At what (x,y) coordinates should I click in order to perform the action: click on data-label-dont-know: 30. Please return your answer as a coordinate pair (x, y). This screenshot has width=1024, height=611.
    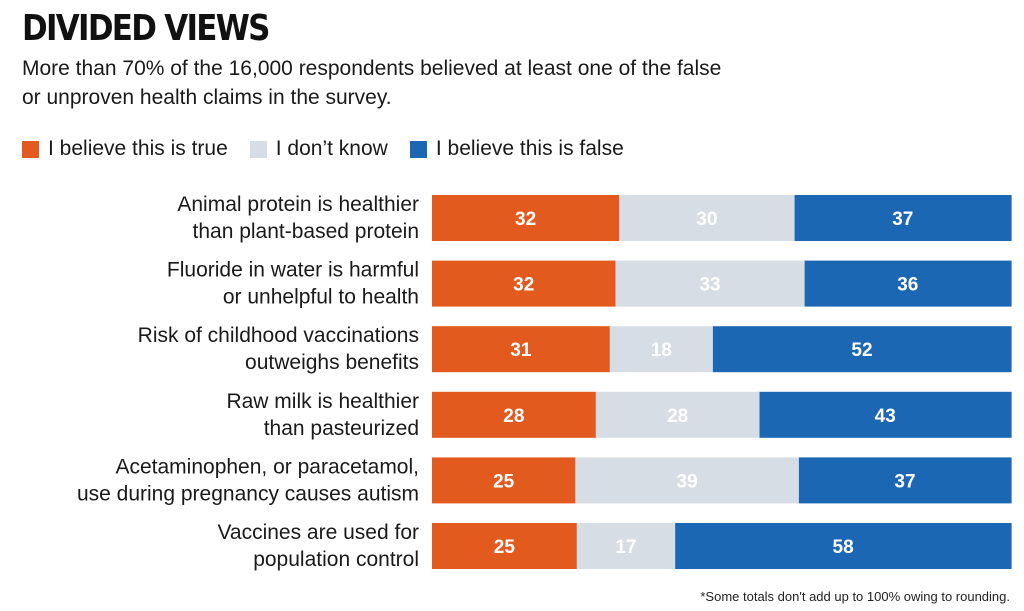
    Looking at the image, I should click on (706, 219).